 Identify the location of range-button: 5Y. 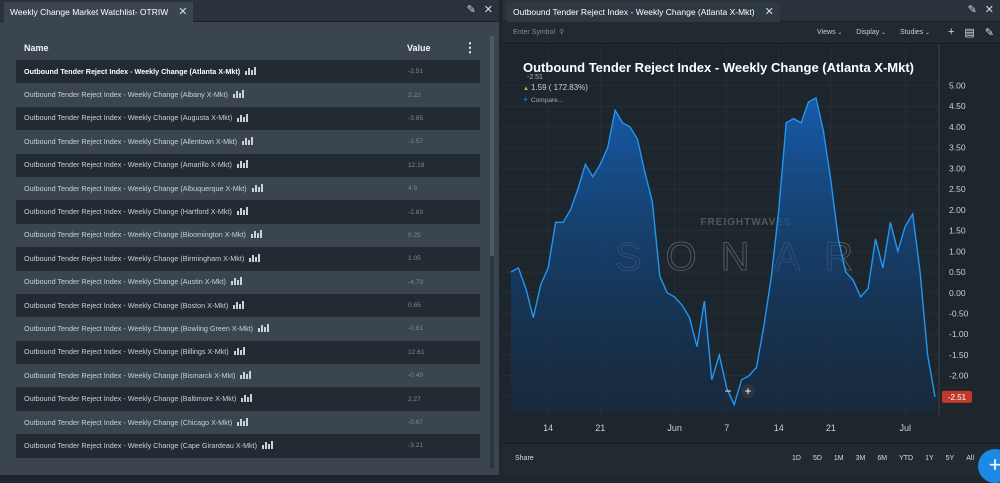
(950, 458).